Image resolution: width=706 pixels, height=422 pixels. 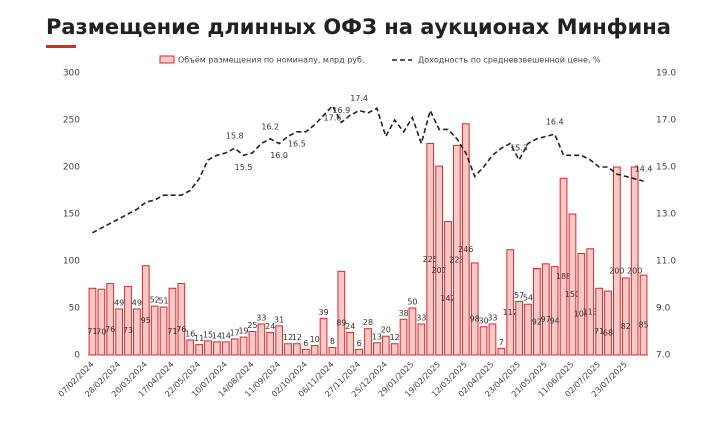 What do you see at coordinates (71, 215) in the screenshot?
I see `y-tick-label: 150` at bounding box center [71, 215].